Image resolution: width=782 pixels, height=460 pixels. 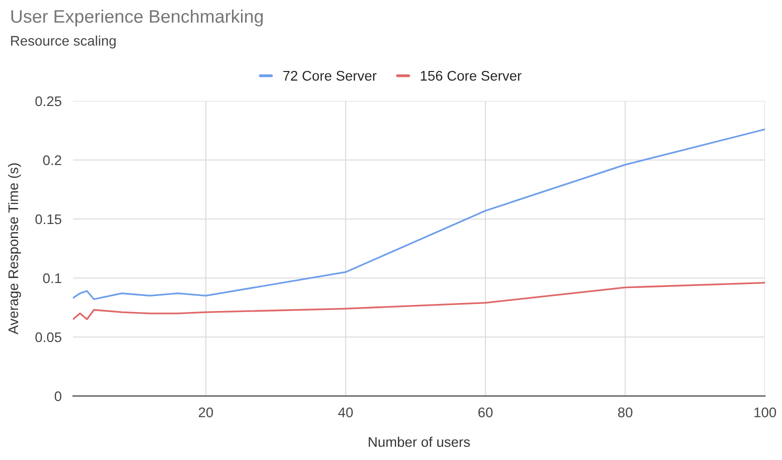 I want to click on y-tick-label: 0.15, so click(x=48, y=219).